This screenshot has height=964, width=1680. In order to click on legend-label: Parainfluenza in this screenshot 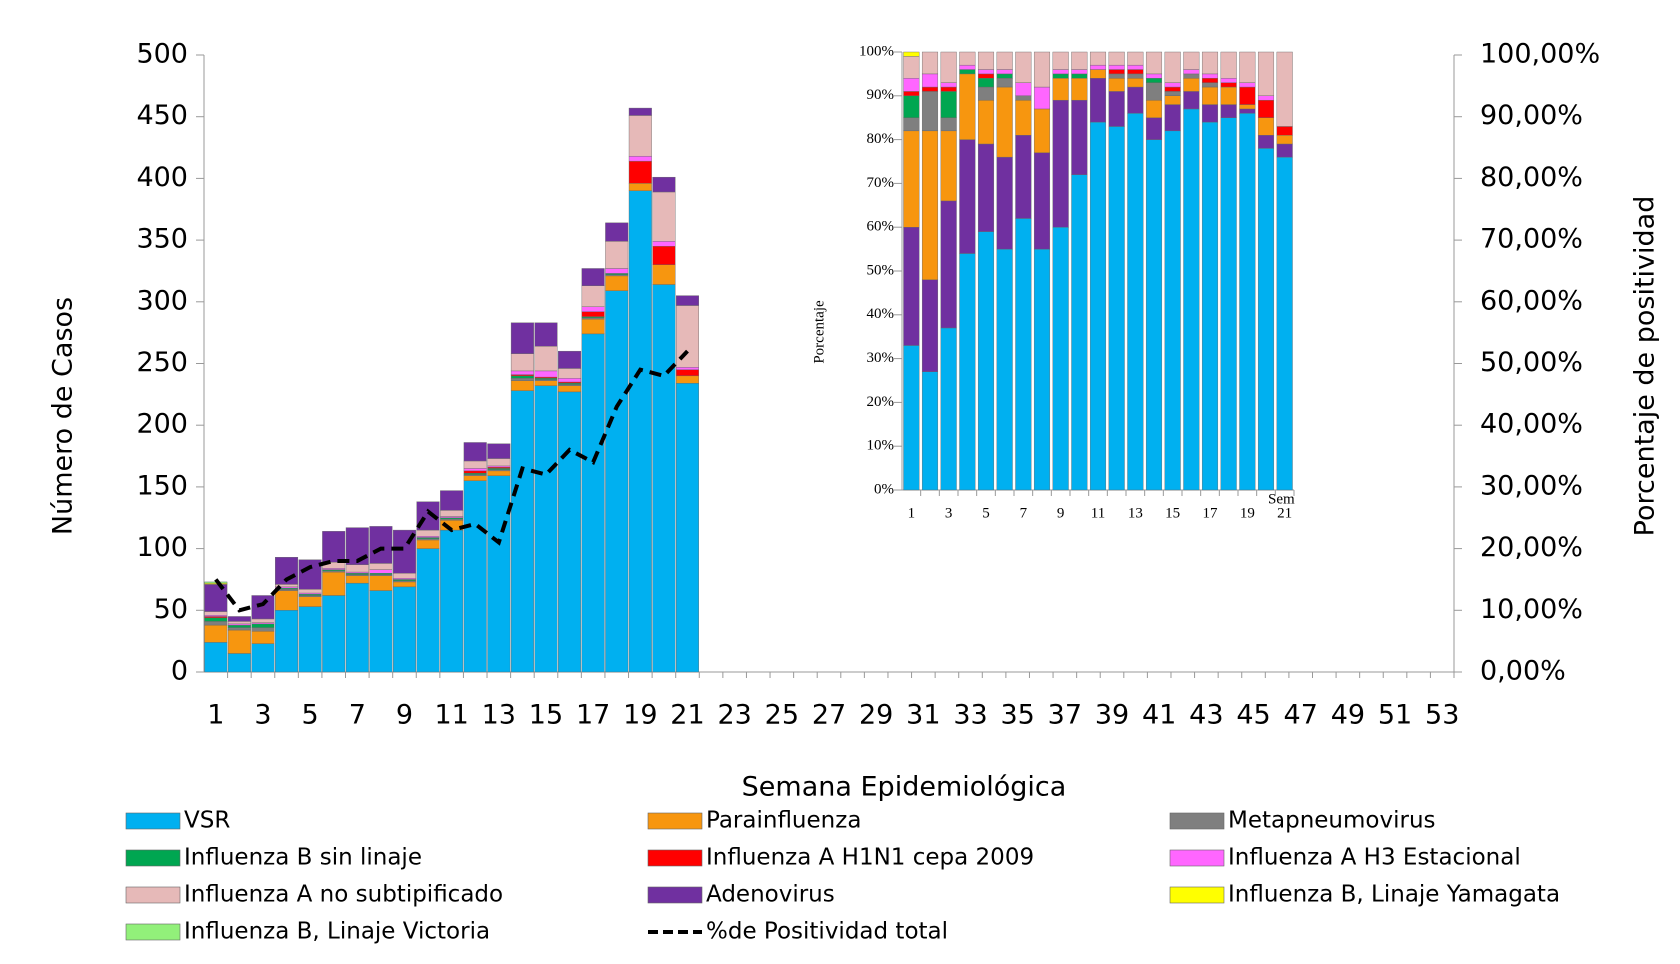, I will do `click(783, 821)`.